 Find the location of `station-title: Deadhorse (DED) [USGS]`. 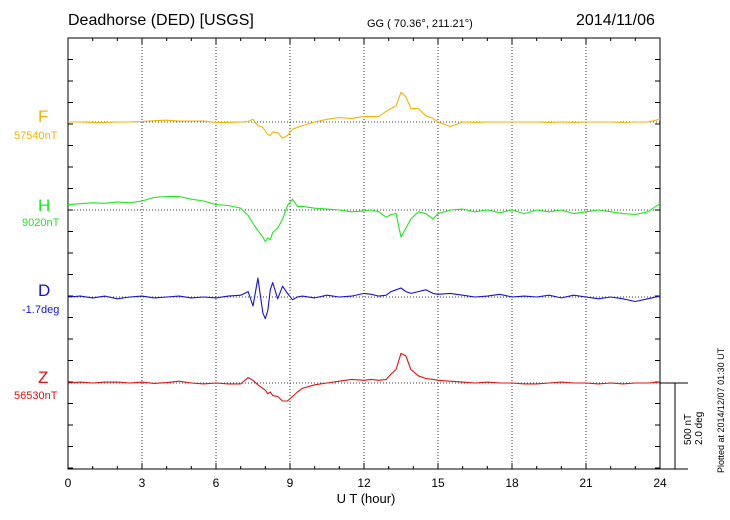

station-title: Deadhorse (DED) [USGS] is located at coordinates (161, 20).